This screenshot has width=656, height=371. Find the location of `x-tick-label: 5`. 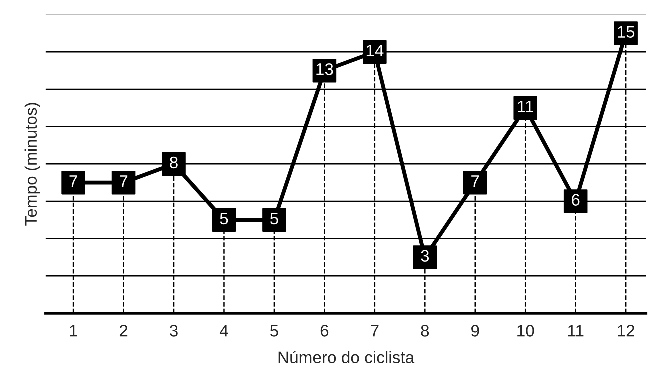

x-tick-label: 5 is located at coordinates (274, 331).